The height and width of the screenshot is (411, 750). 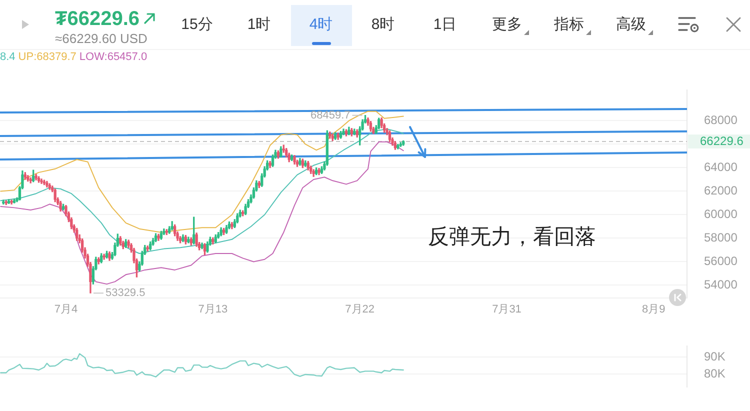 I want to click on text: 4时, so click(x=321, y=25).